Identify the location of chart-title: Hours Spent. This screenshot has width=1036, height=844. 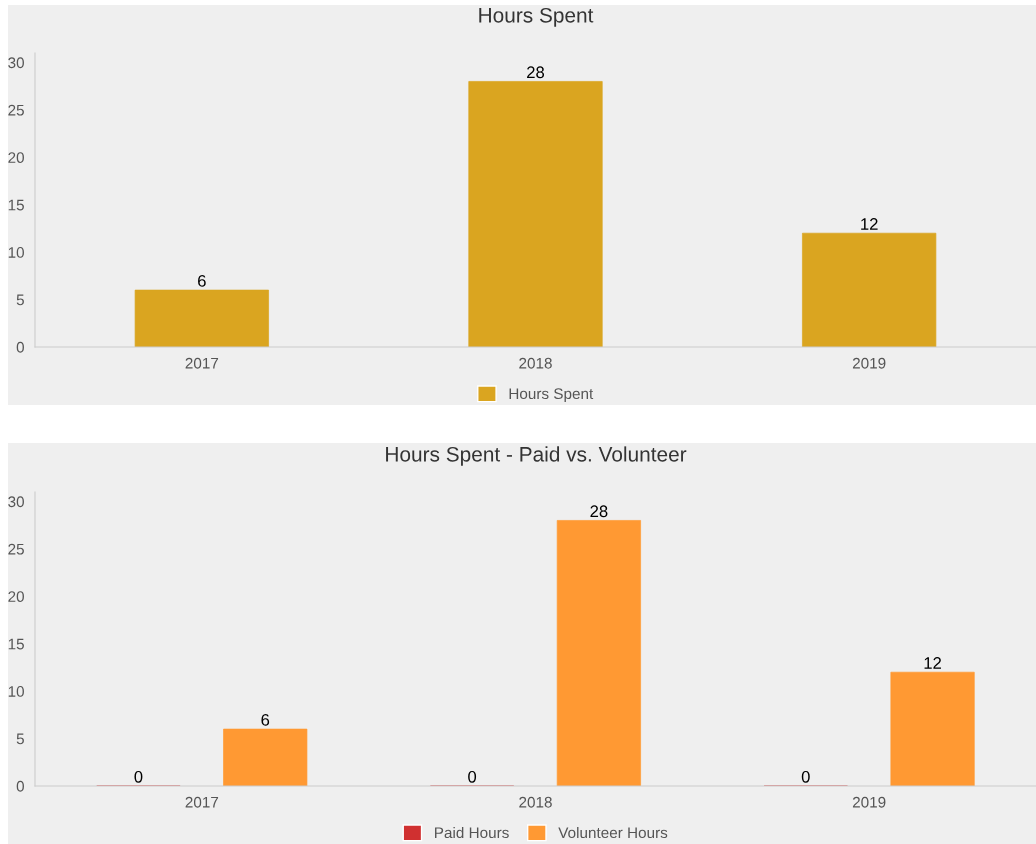
(536, 17).